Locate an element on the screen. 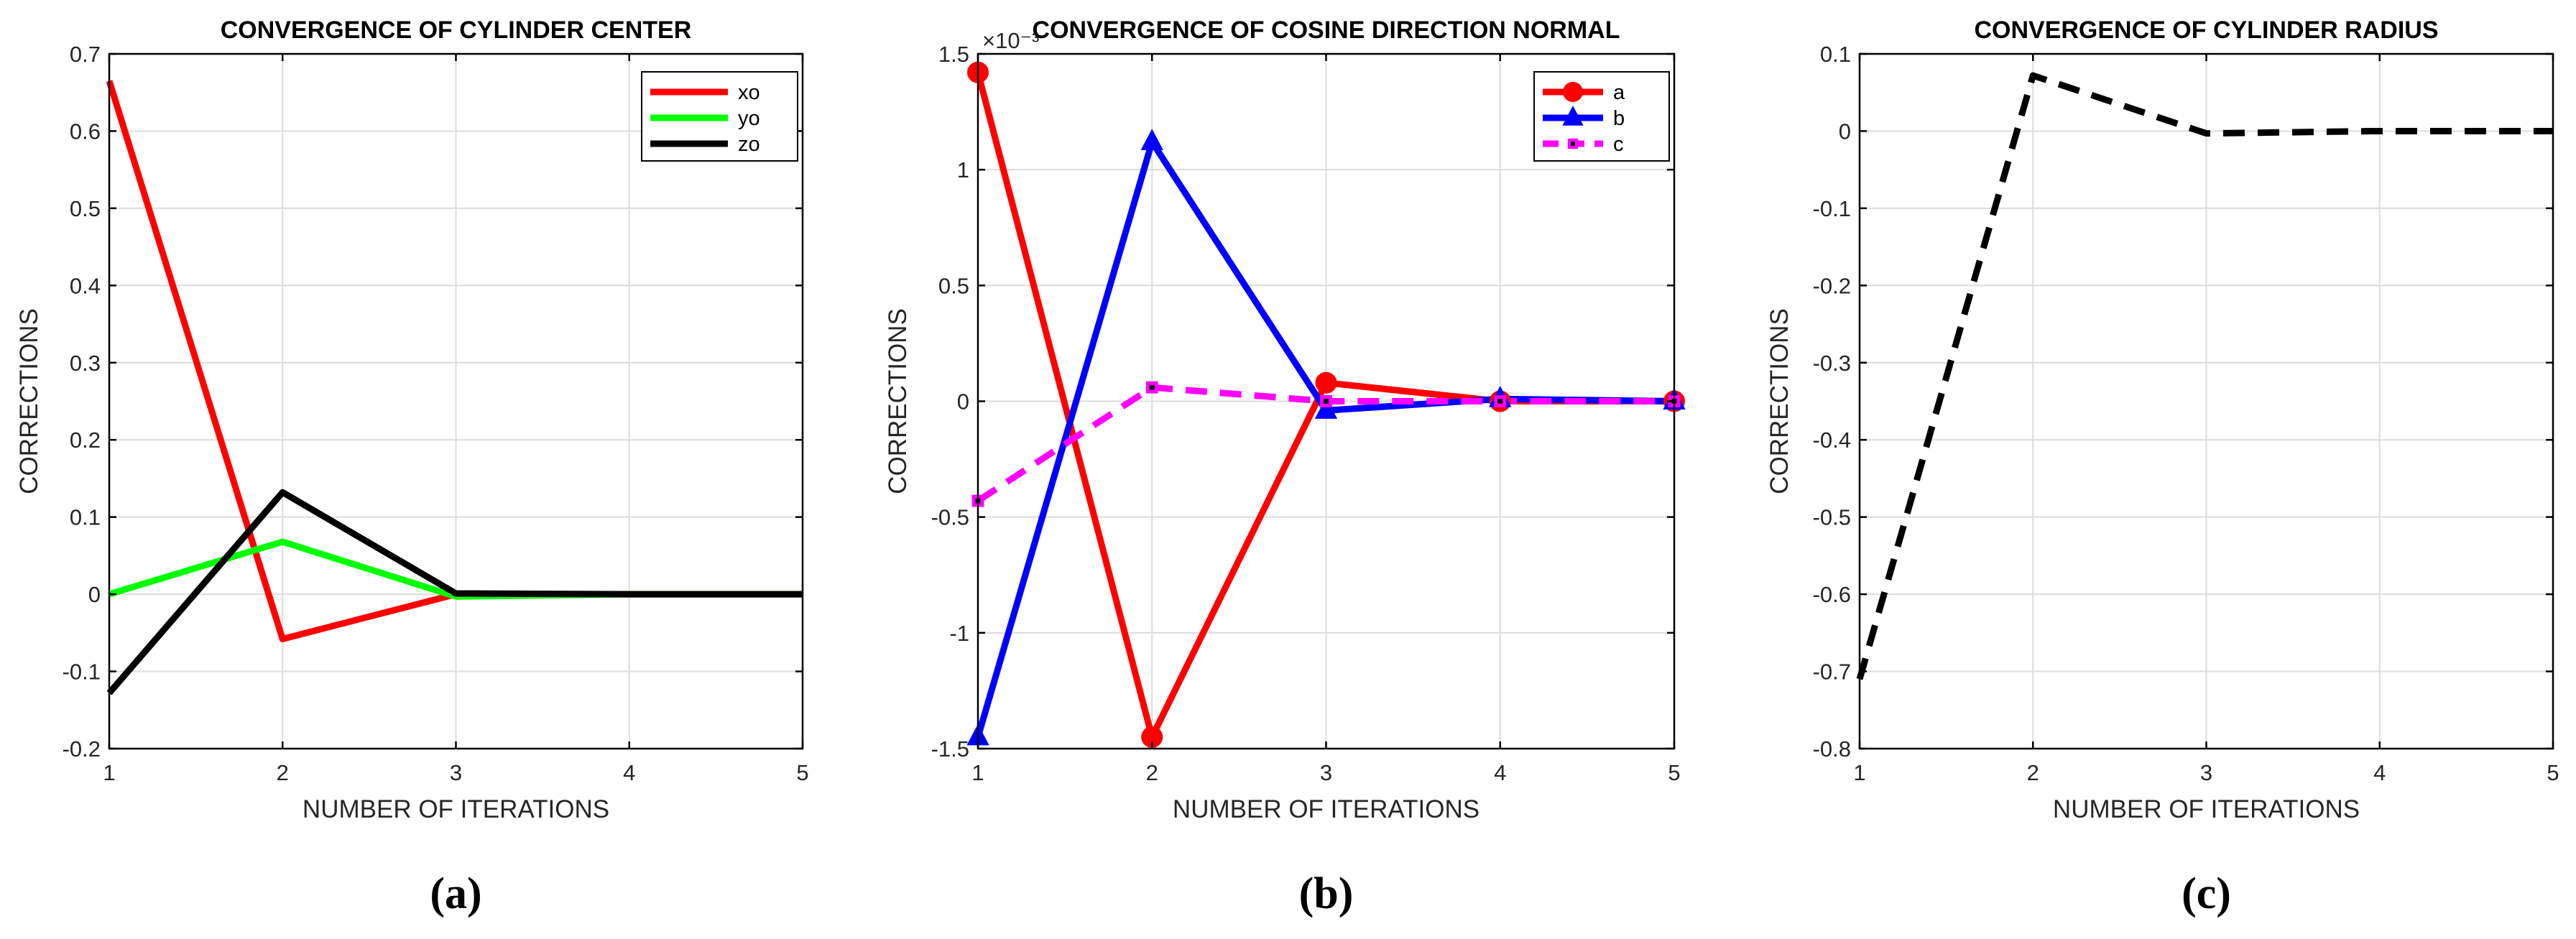  y-tick-label: -0.7 is located at coordinates (1832, 672).